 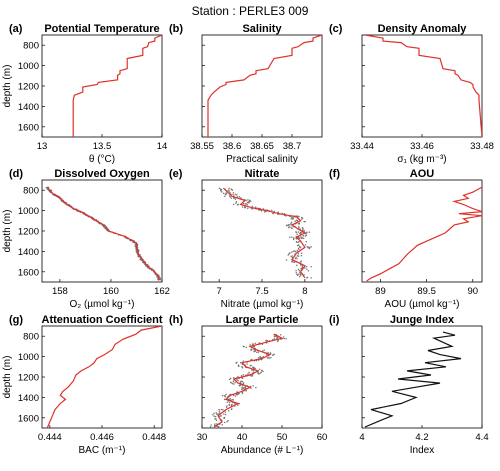 What do you see at coordinates (482, 146) in the screenshot?
I see `x-tick-label: 33.48` at bounding box center [482, 146].